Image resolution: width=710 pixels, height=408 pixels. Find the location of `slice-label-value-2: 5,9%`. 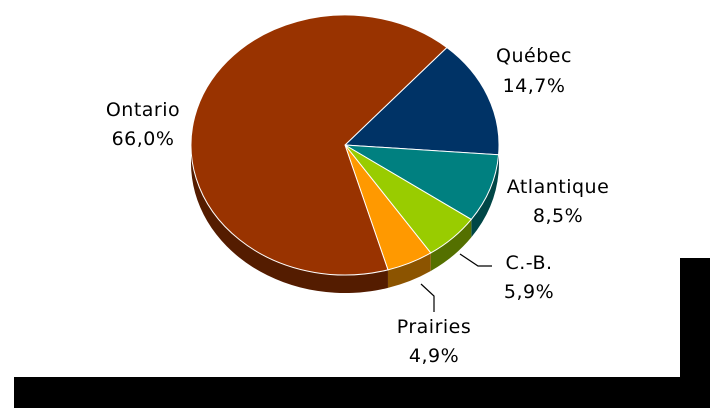

slice-label-value-2: 5,9% is located at coordinates (529, 292).